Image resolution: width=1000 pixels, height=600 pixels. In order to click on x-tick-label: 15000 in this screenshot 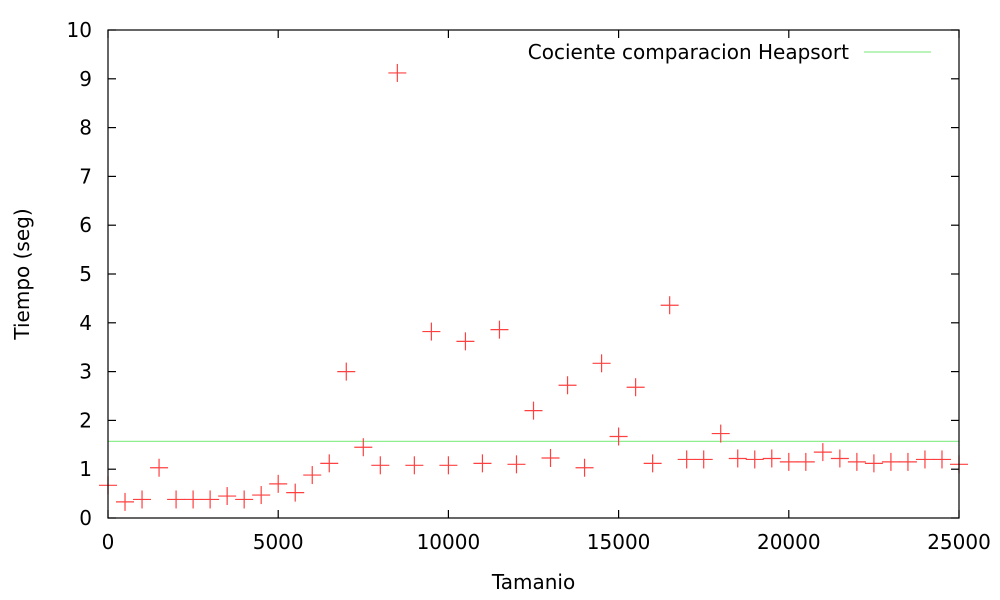, I will do `click(619, 542)`.